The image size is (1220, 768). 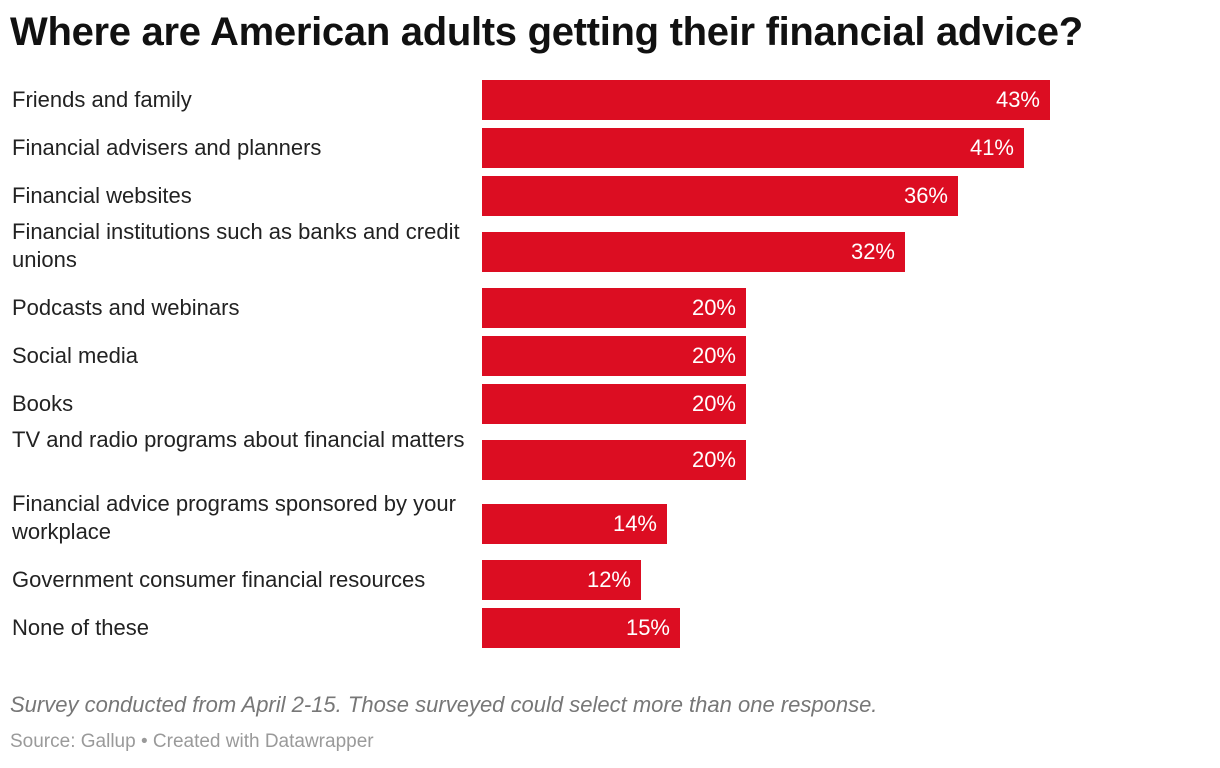 What do you see at coordinates (574, 524) in the screenshot?
I see `bar: 14%` at bounding box center [574, 524].